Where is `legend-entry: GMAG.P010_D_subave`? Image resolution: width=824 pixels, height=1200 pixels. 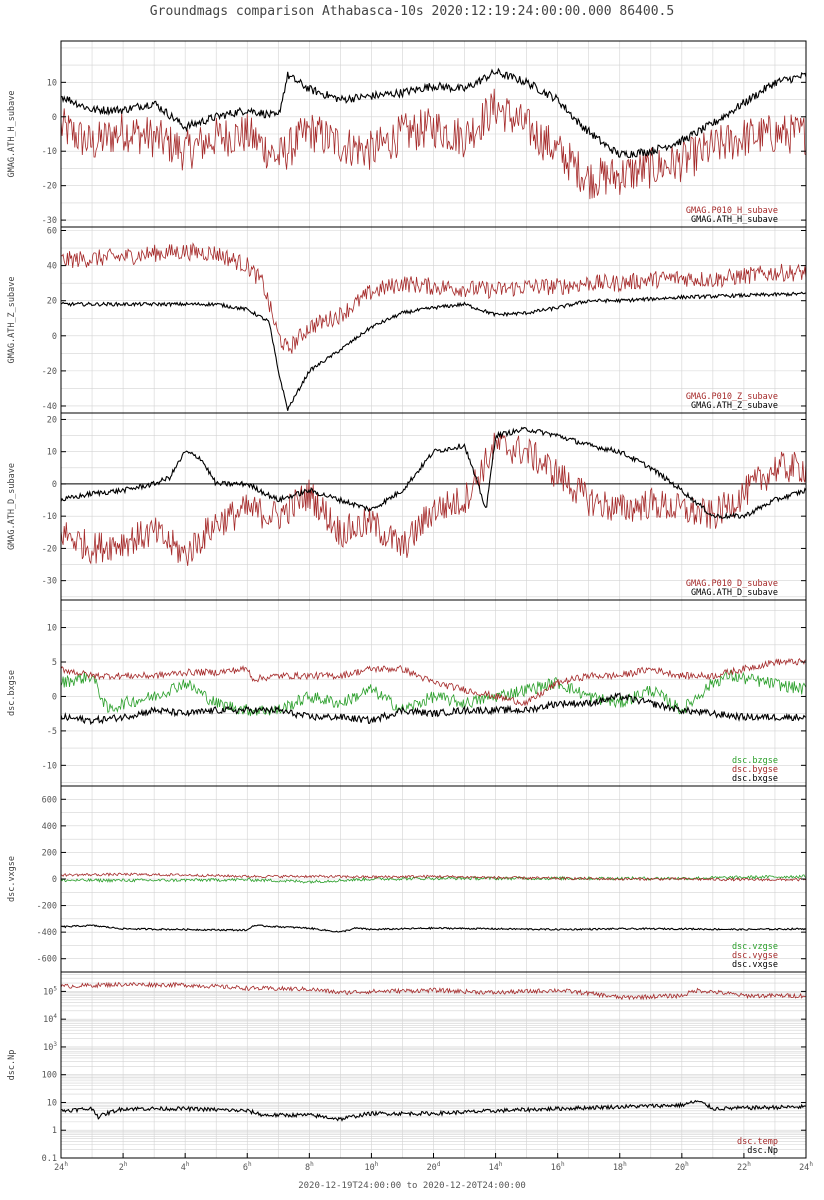
legend-entry: GMAG.P010_D_subave is located at coordinates (732, 584).